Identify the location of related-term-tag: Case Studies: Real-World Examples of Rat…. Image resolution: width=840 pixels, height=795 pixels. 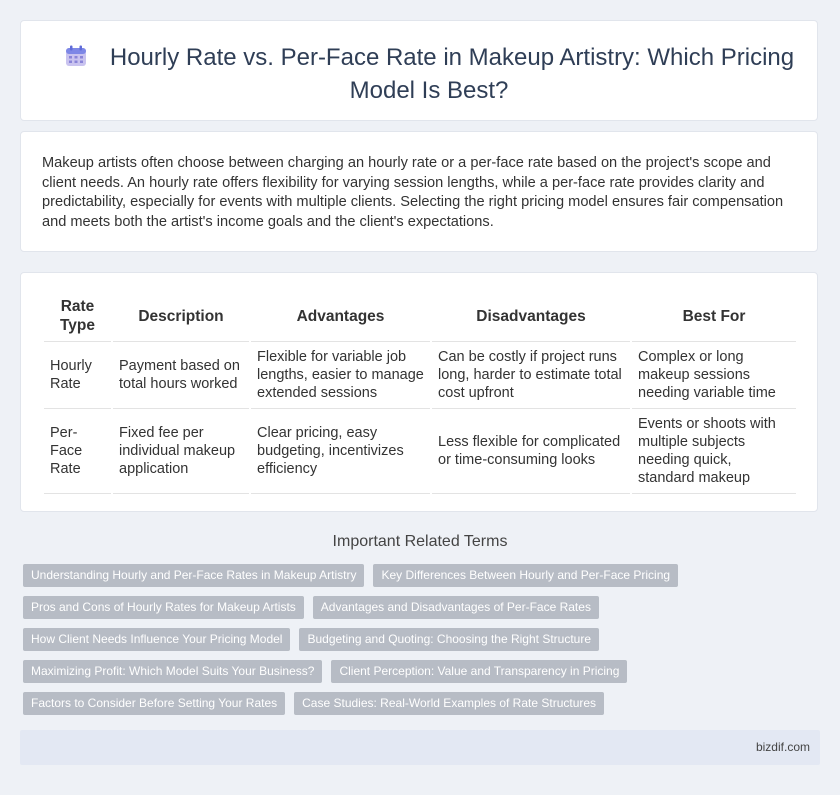
(449, 703).